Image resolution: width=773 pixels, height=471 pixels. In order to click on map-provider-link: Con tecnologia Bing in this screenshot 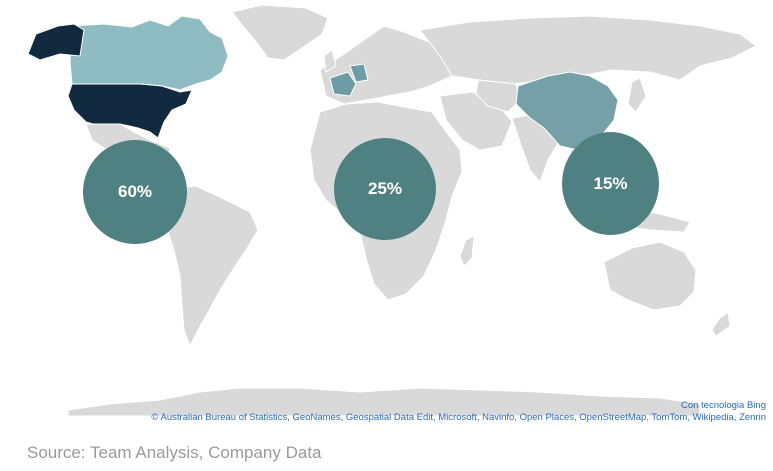, I will do `click(723, 405)`.